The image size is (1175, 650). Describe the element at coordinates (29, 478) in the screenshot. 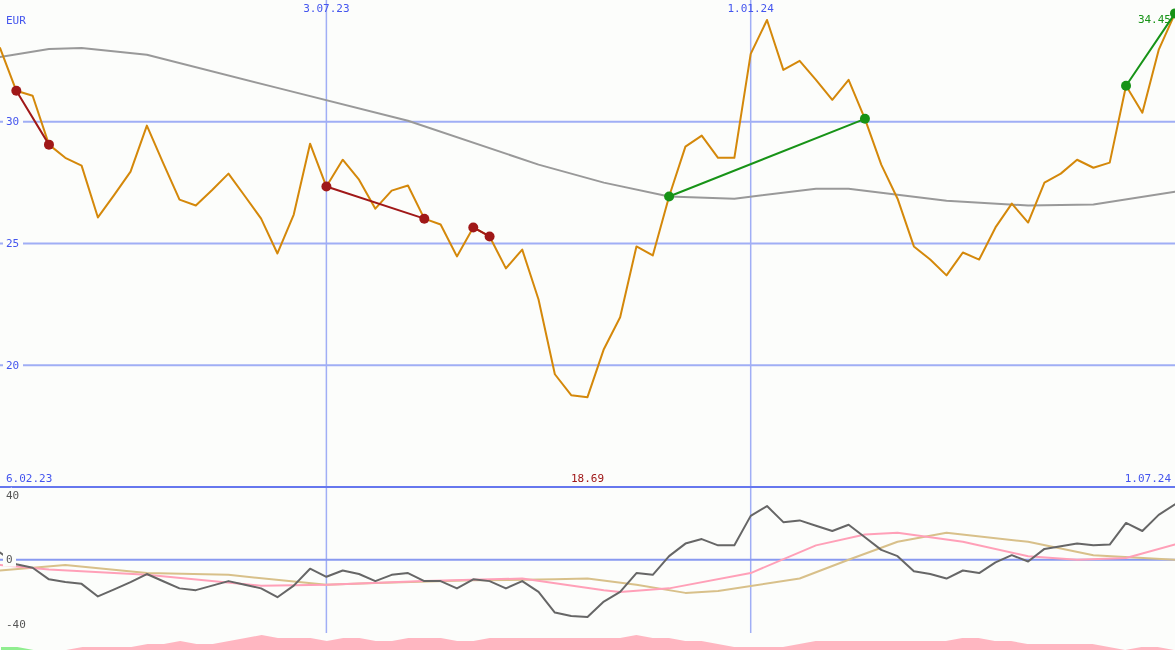

I see `annotation: 6.02.23` at that location.